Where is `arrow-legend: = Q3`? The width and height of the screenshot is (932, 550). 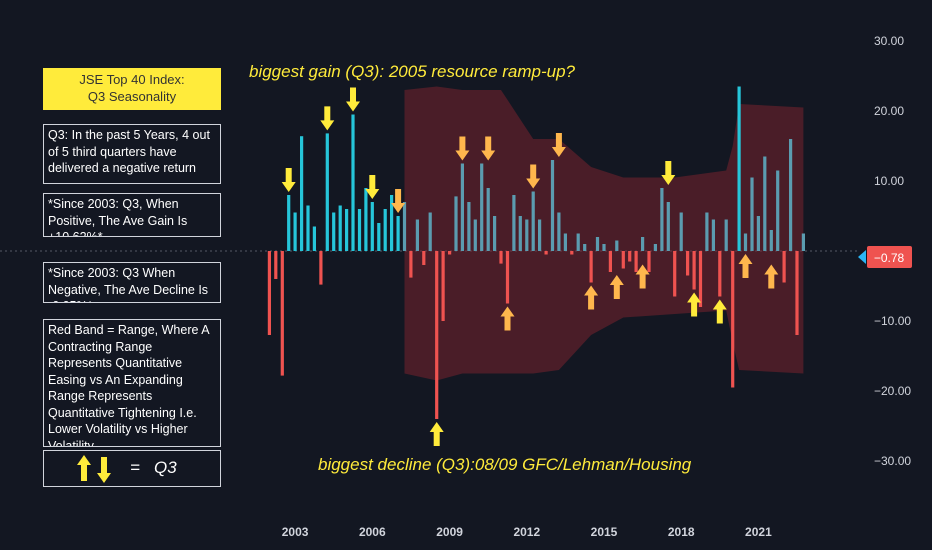
arrow-legend: = Q3 is located at coordinates (132, 468).